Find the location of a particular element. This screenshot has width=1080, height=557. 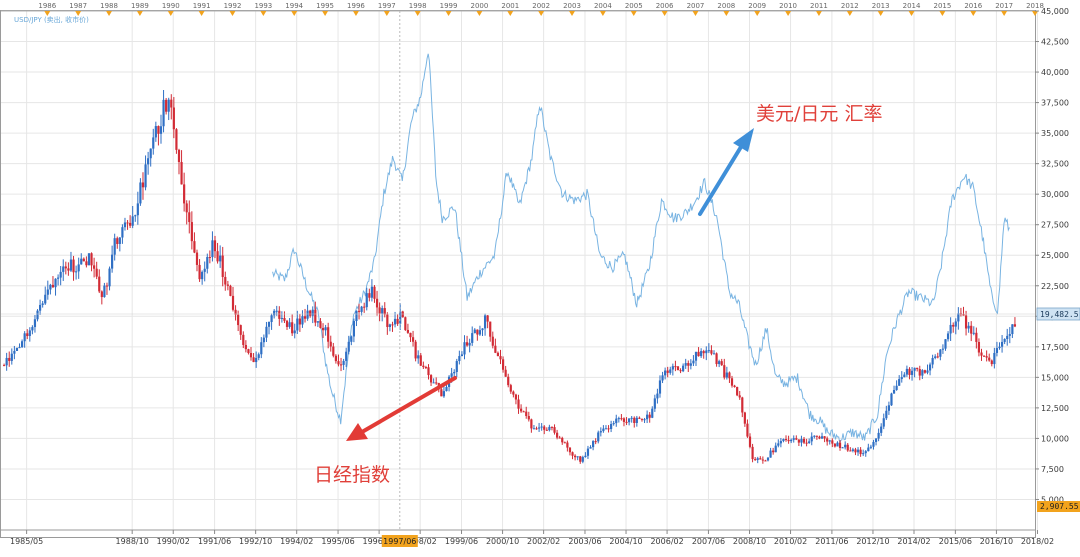

x-tick-label: 1988/10 is located at coordinates (132, 541).